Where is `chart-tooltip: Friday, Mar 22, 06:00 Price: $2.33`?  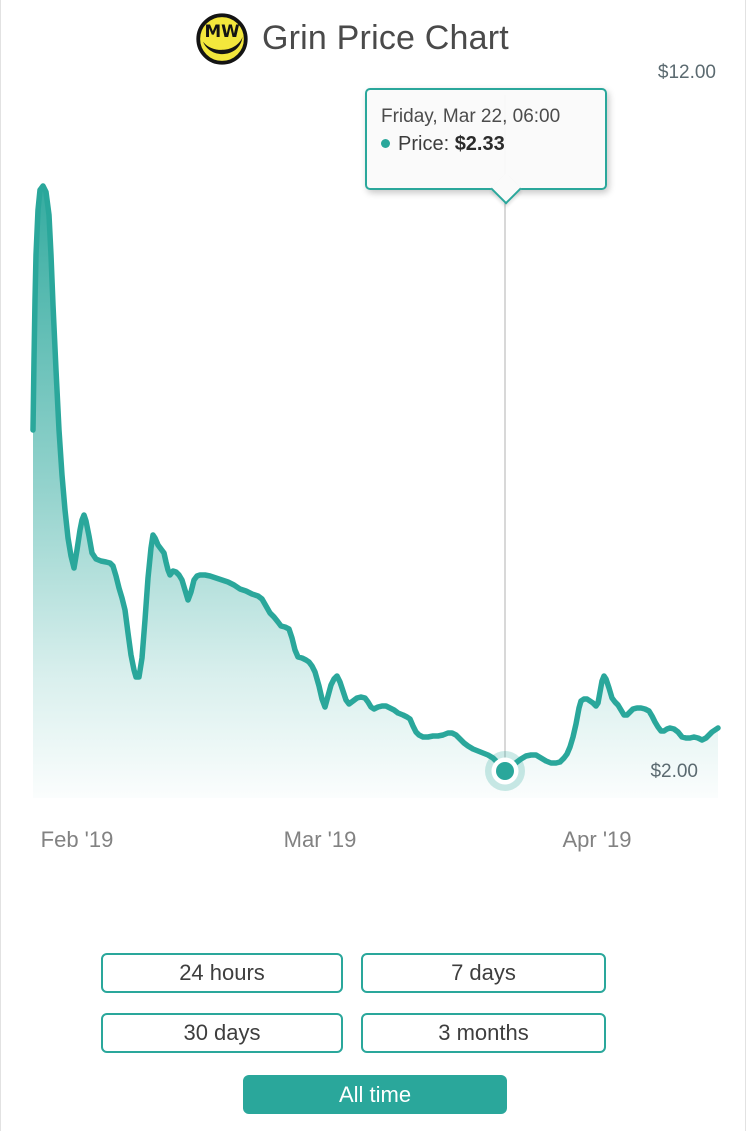
chart-tooltip: Friday, Mar 22, 06:00 Price: $2.33 is located at coordinates (486, 146).